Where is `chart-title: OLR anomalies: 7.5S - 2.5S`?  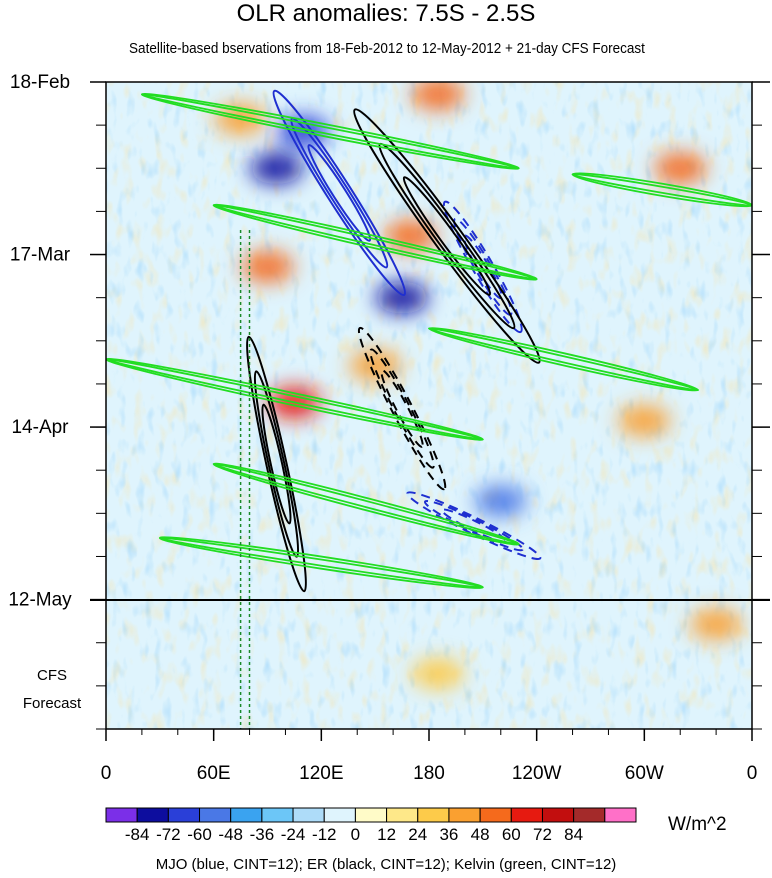 chart-title: OLR anomalies: 7.5S - 2.5S is located at coordinates (386, 13).